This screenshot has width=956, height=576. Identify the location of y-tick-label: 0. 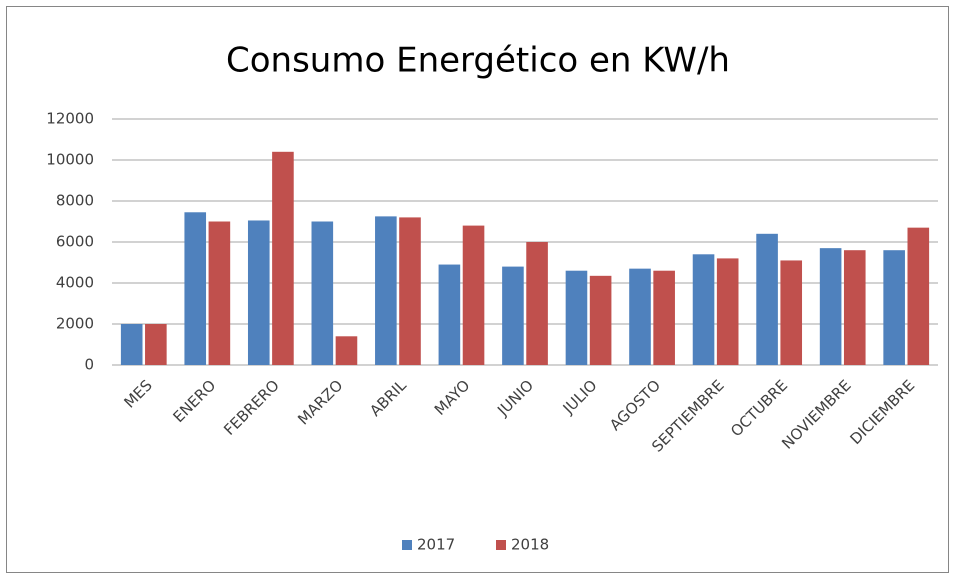
(89, 365).